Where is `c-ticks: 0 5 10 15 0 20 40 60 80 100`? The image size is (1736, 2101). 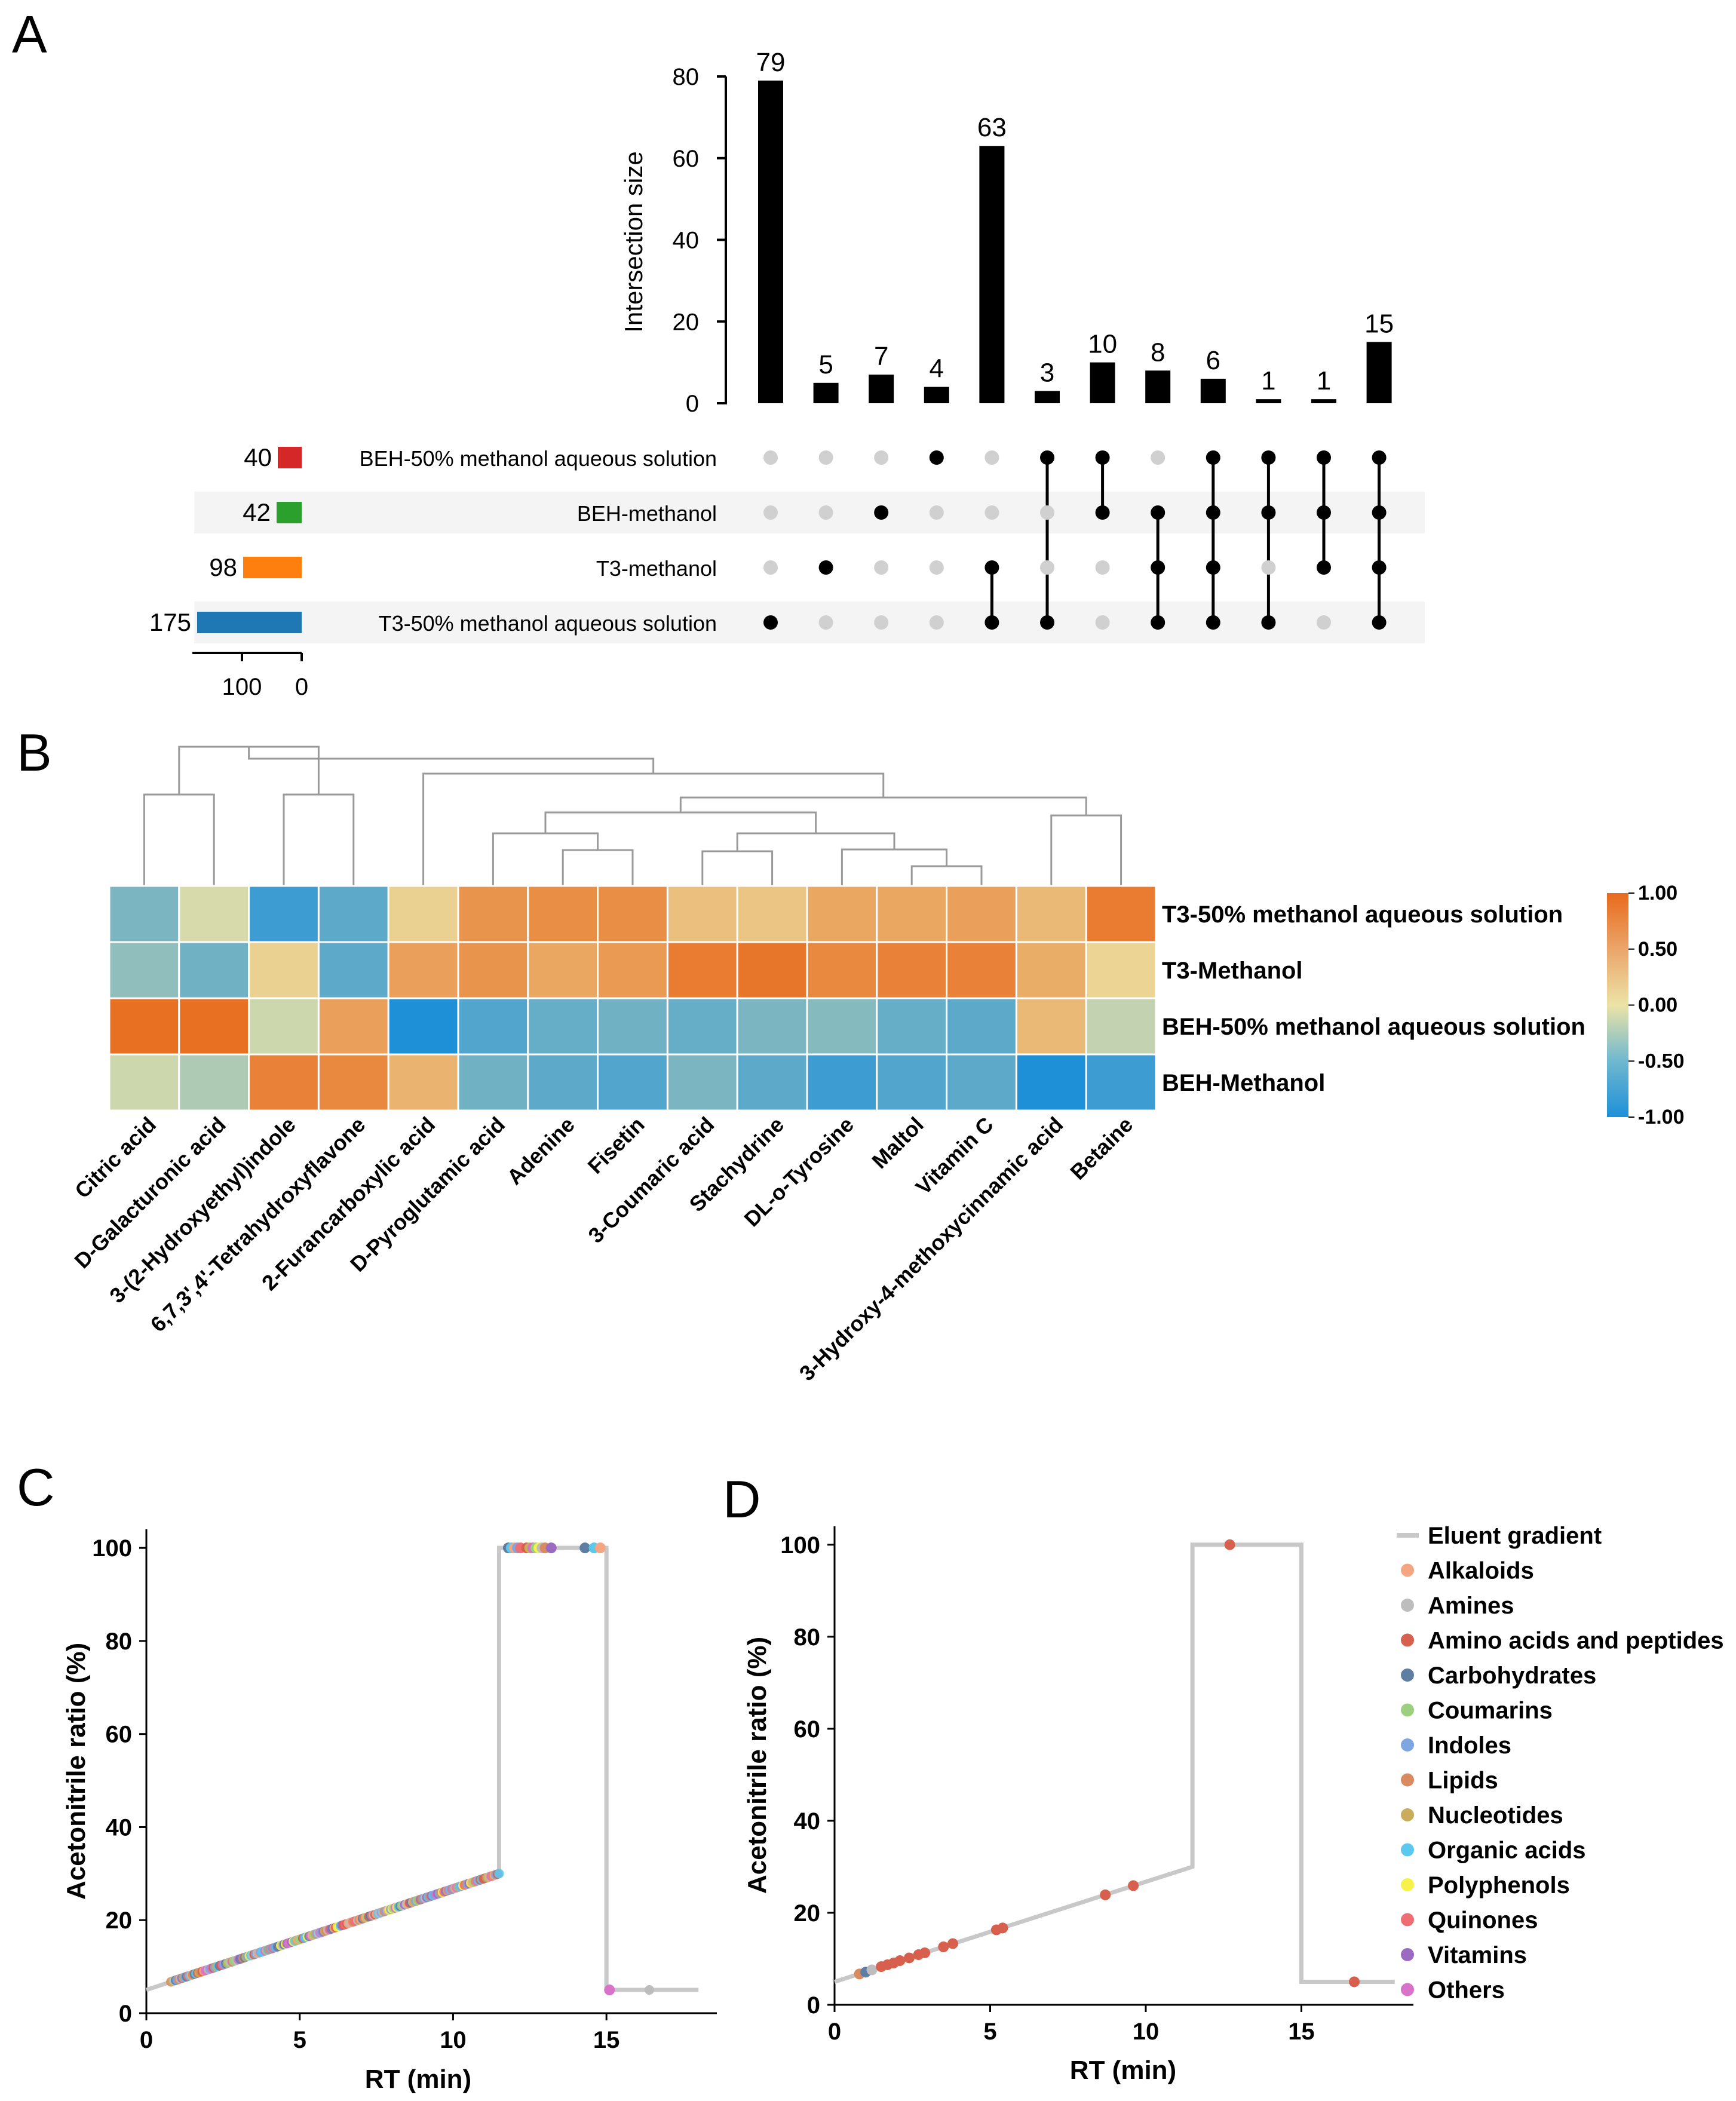 c-ticks: 0 5 10 15 0 20 40 60 80 100 is located at coordinates (355, 1794).